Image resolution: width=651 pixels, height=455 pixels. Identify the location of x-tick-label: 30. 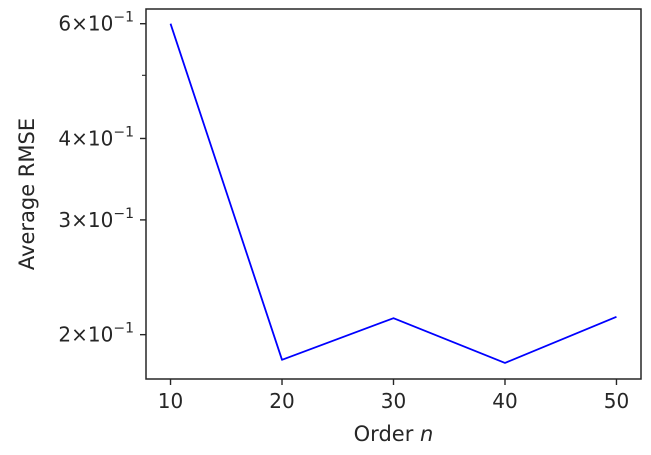
(393, 401).